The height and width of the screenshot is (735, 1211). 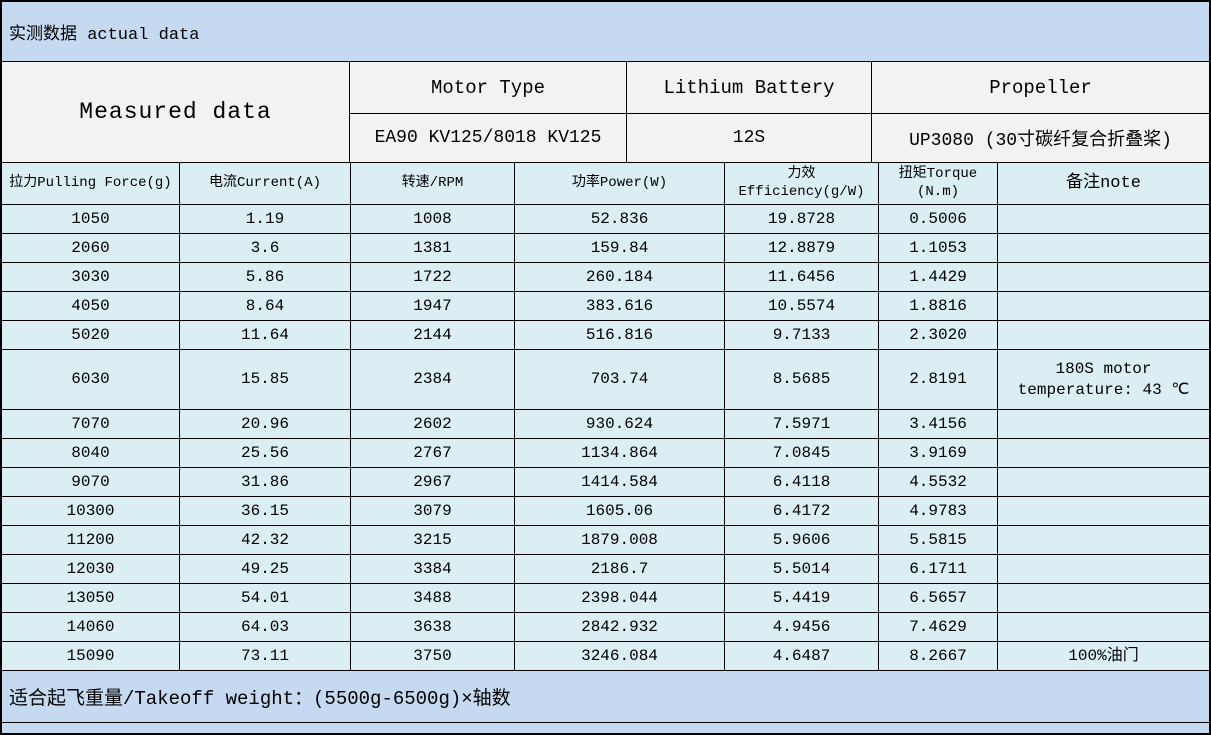 I want to click on lithium-battery-value: 12S, so click(x=749, y=138).